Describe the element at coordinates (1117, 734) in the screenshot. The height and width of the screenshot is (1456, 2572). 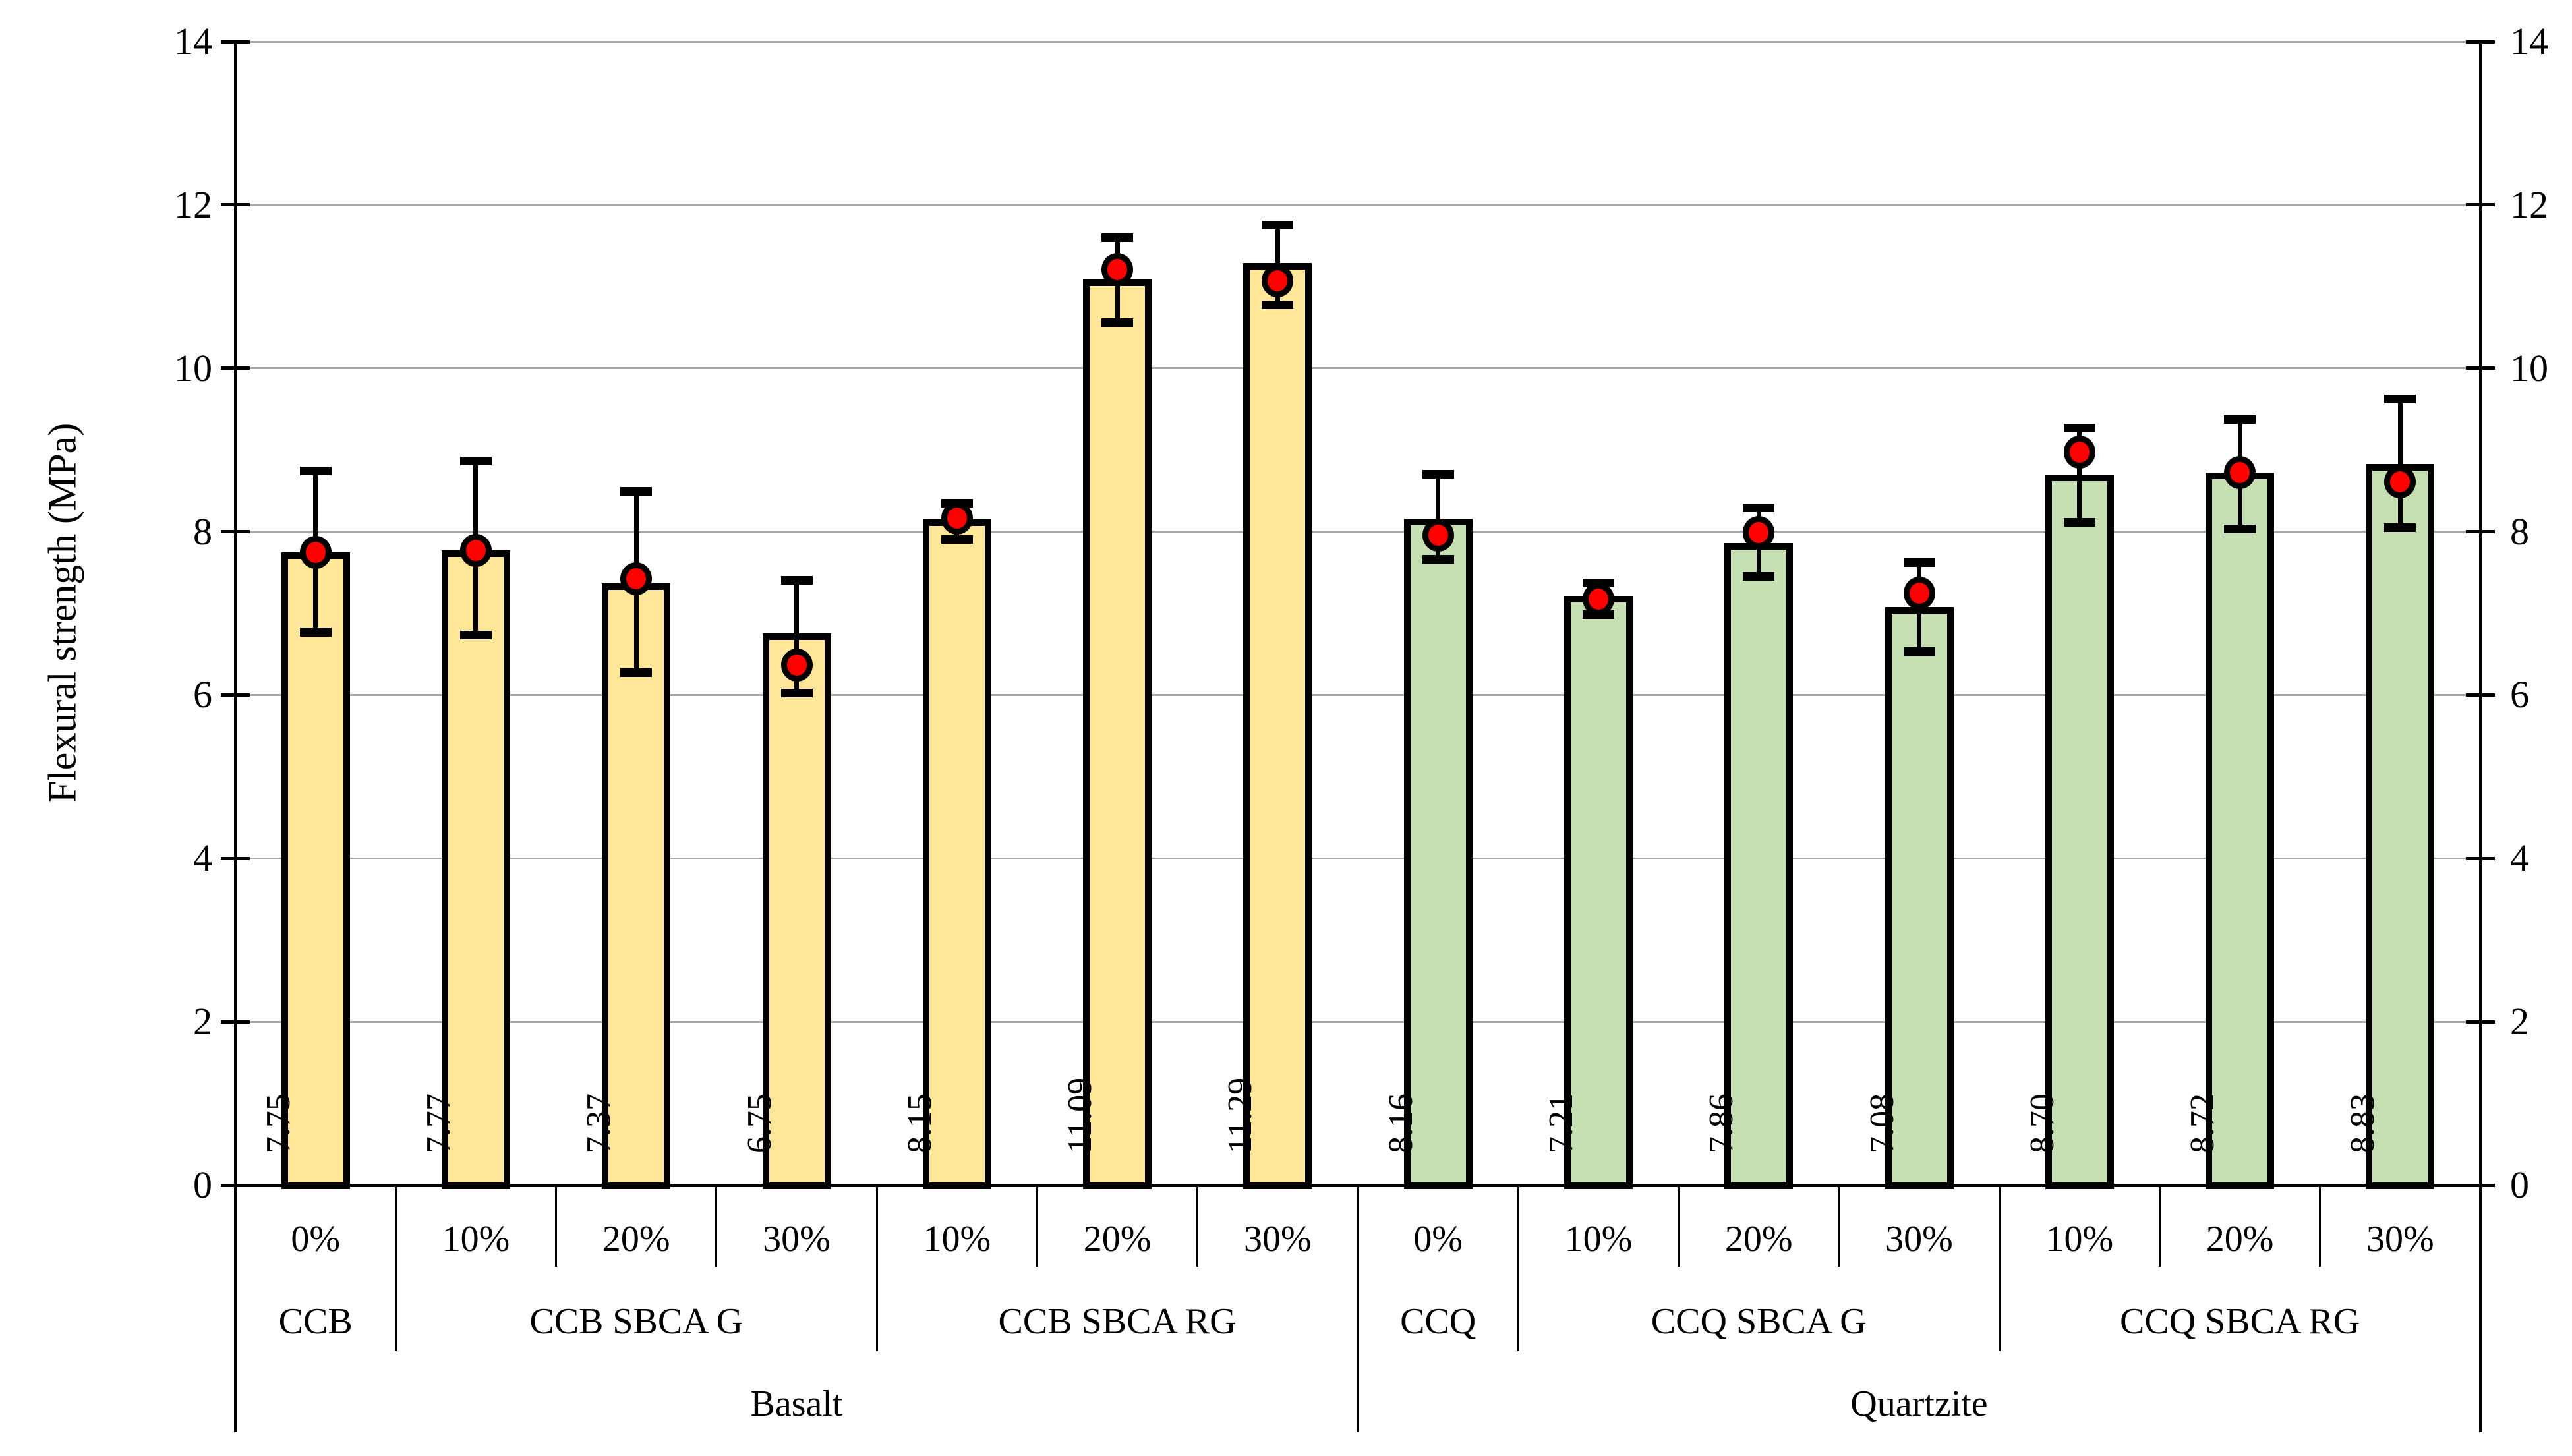
I see `bar-ccb-sbca-rg-20%` at that location.